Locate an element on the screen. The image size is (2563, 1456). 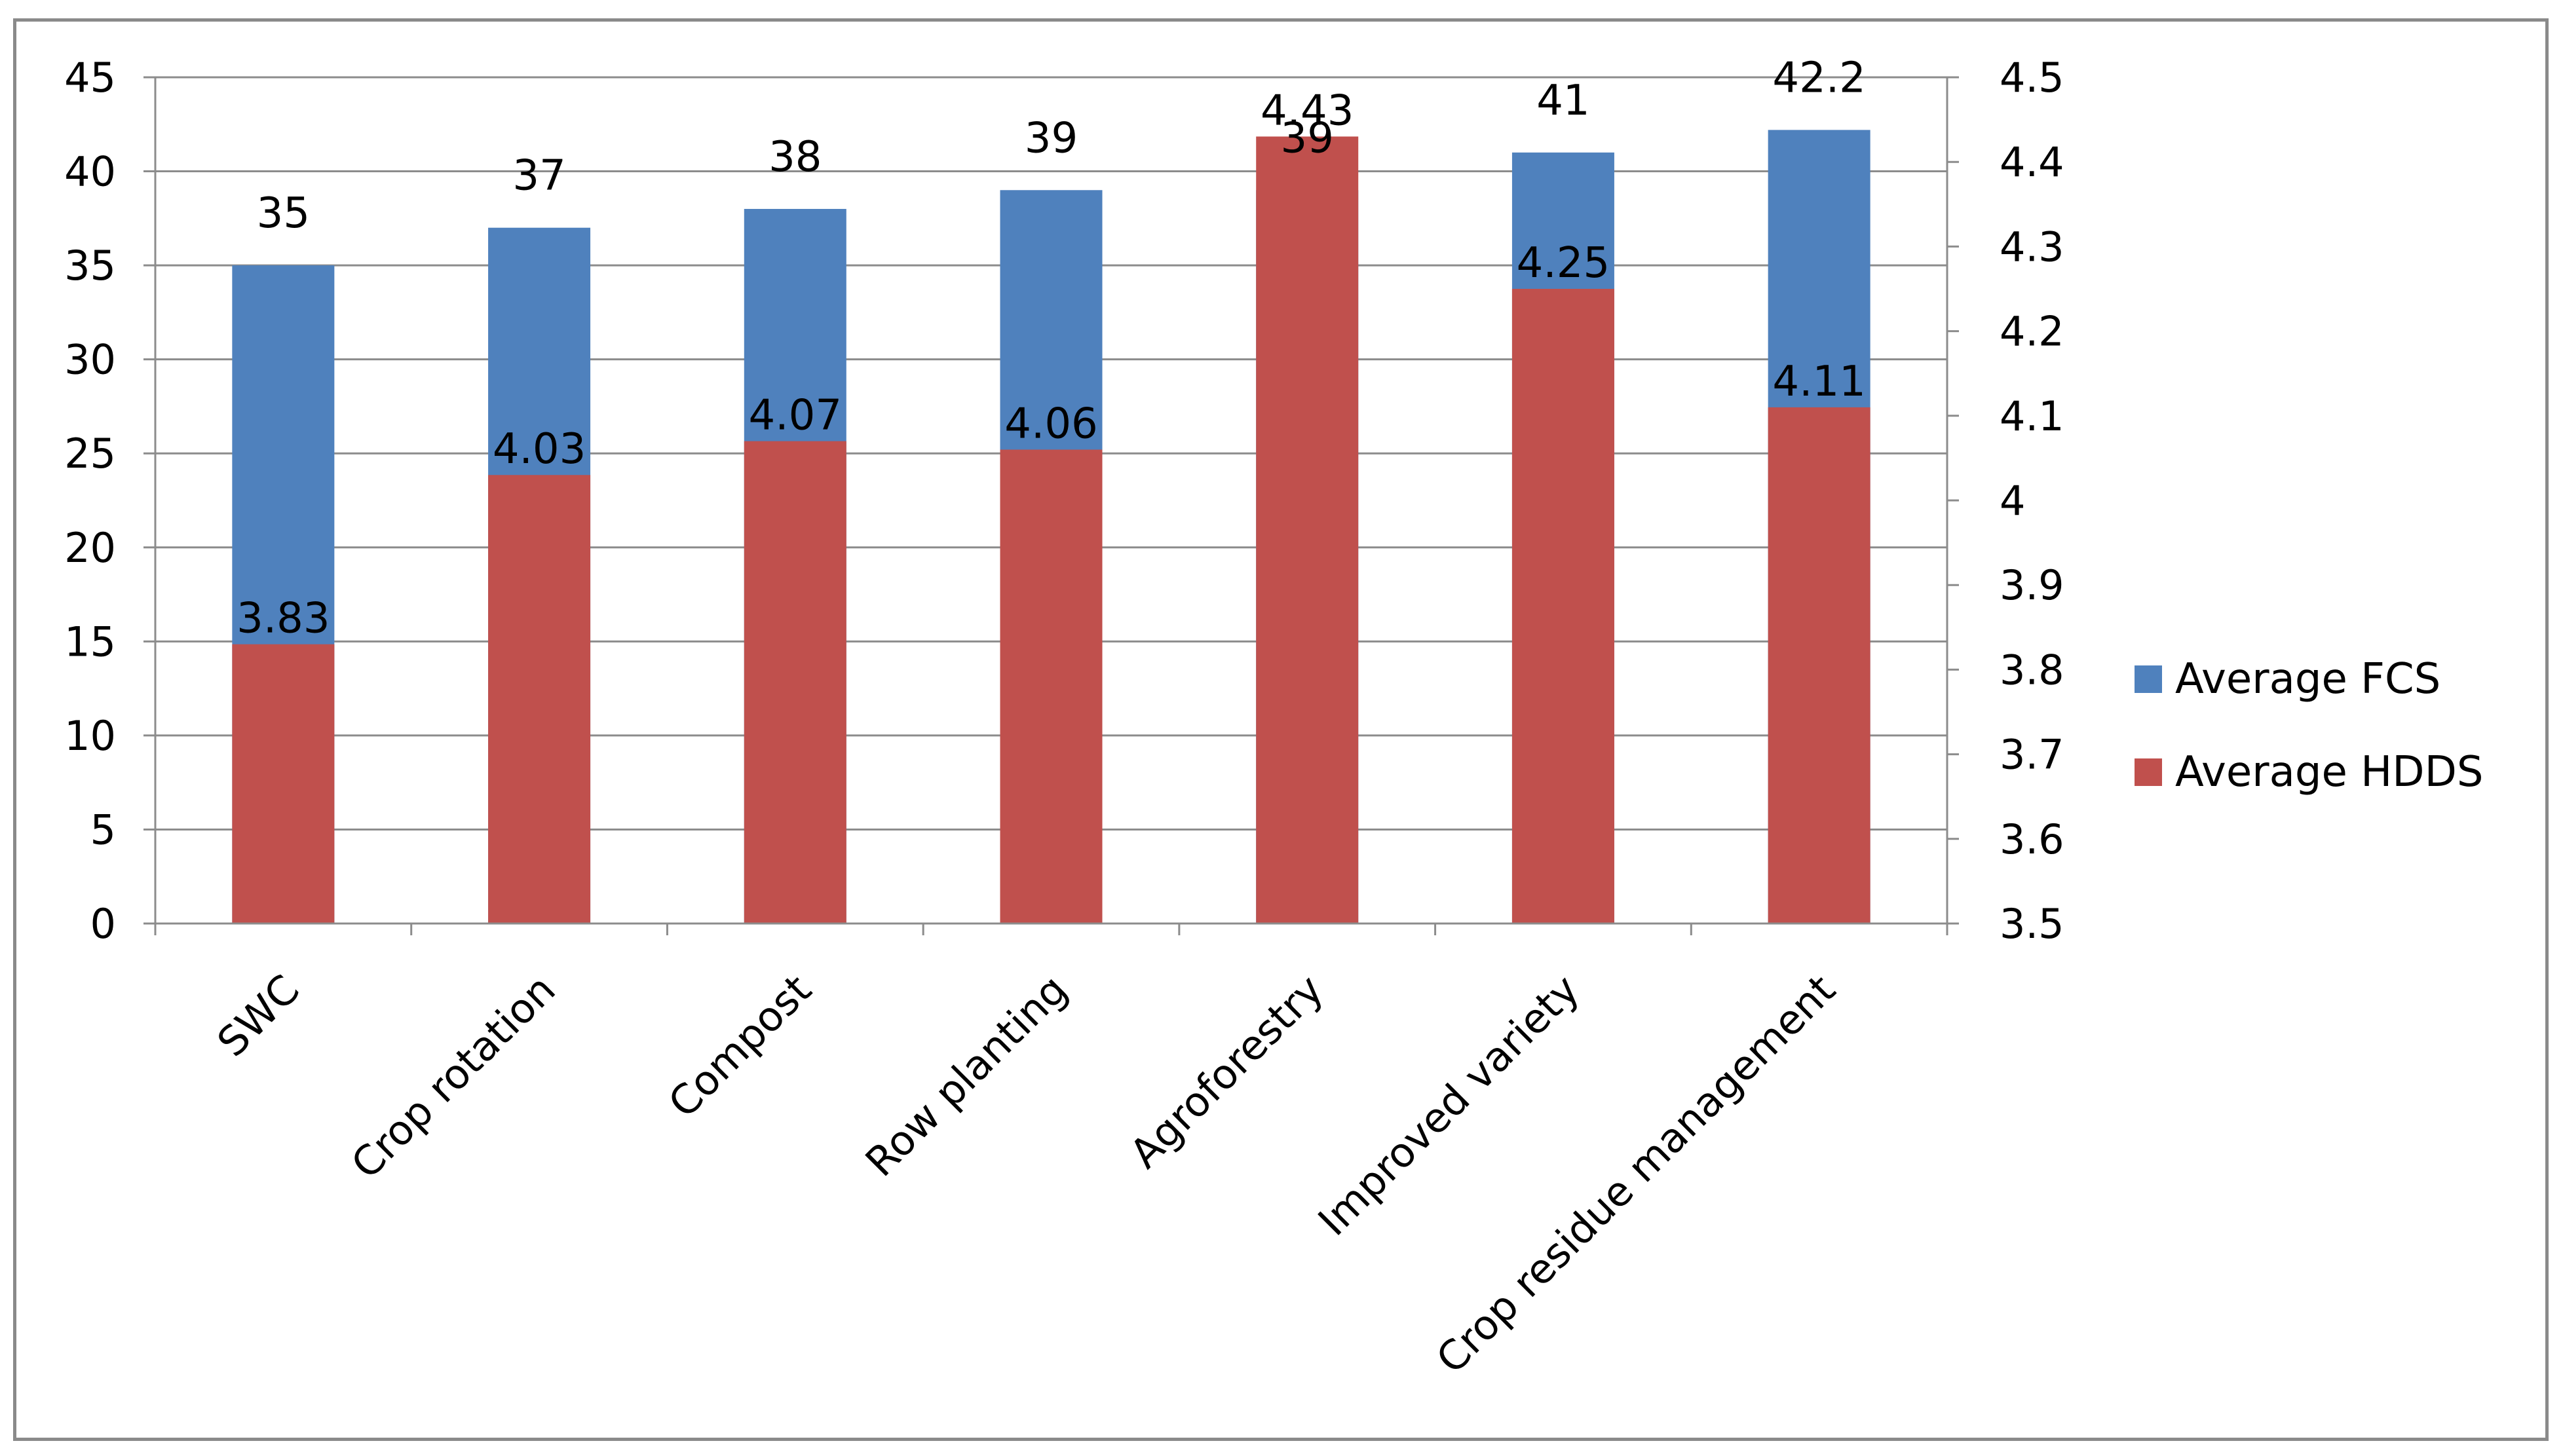
left-tick-label: 0 is located at coordinates (103, 924).